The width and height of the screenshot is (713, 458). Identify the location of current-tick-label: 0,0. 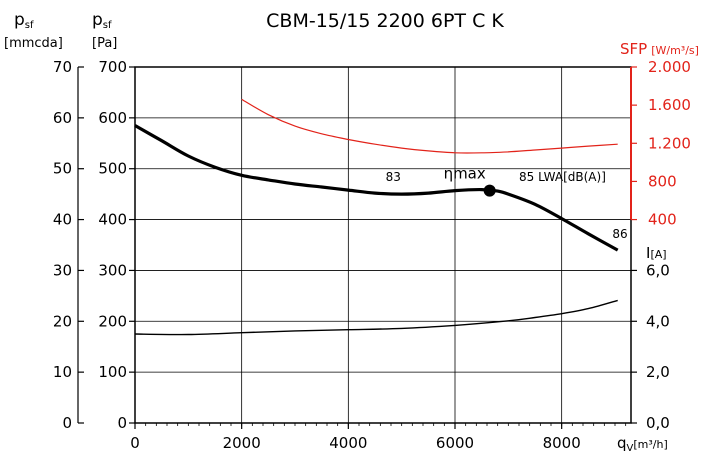
(658, 423).